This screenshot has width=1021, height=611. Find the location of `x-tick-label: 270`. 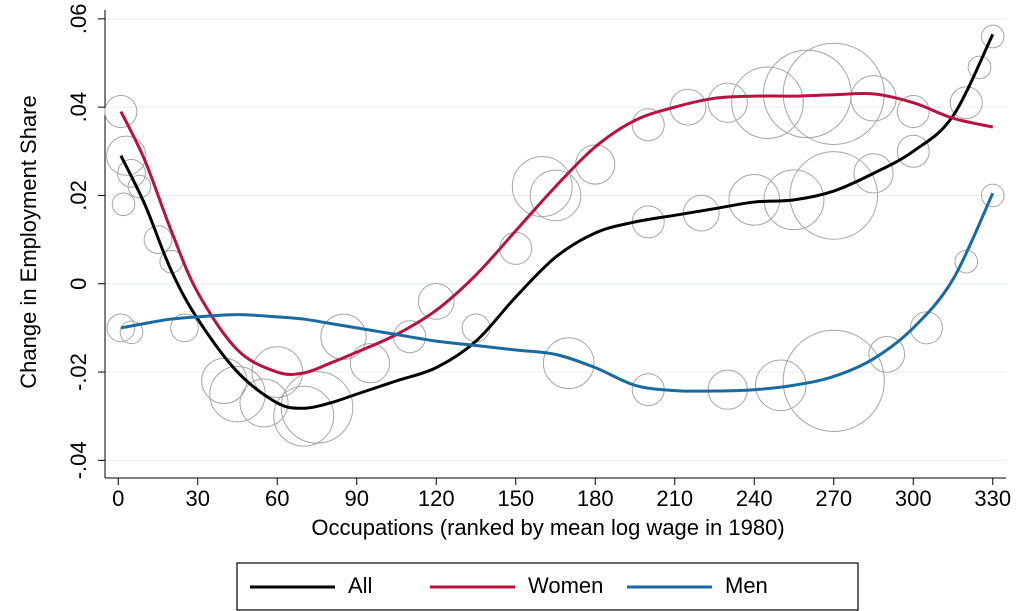

x-tick-label: 270 is located at coordinates (833, 498).